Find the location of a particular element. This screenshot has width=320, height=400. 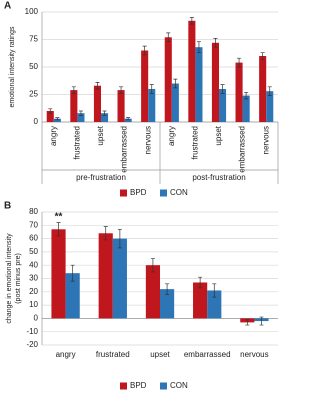

y-tick-label: 20 is located at coordinates (33, 291).